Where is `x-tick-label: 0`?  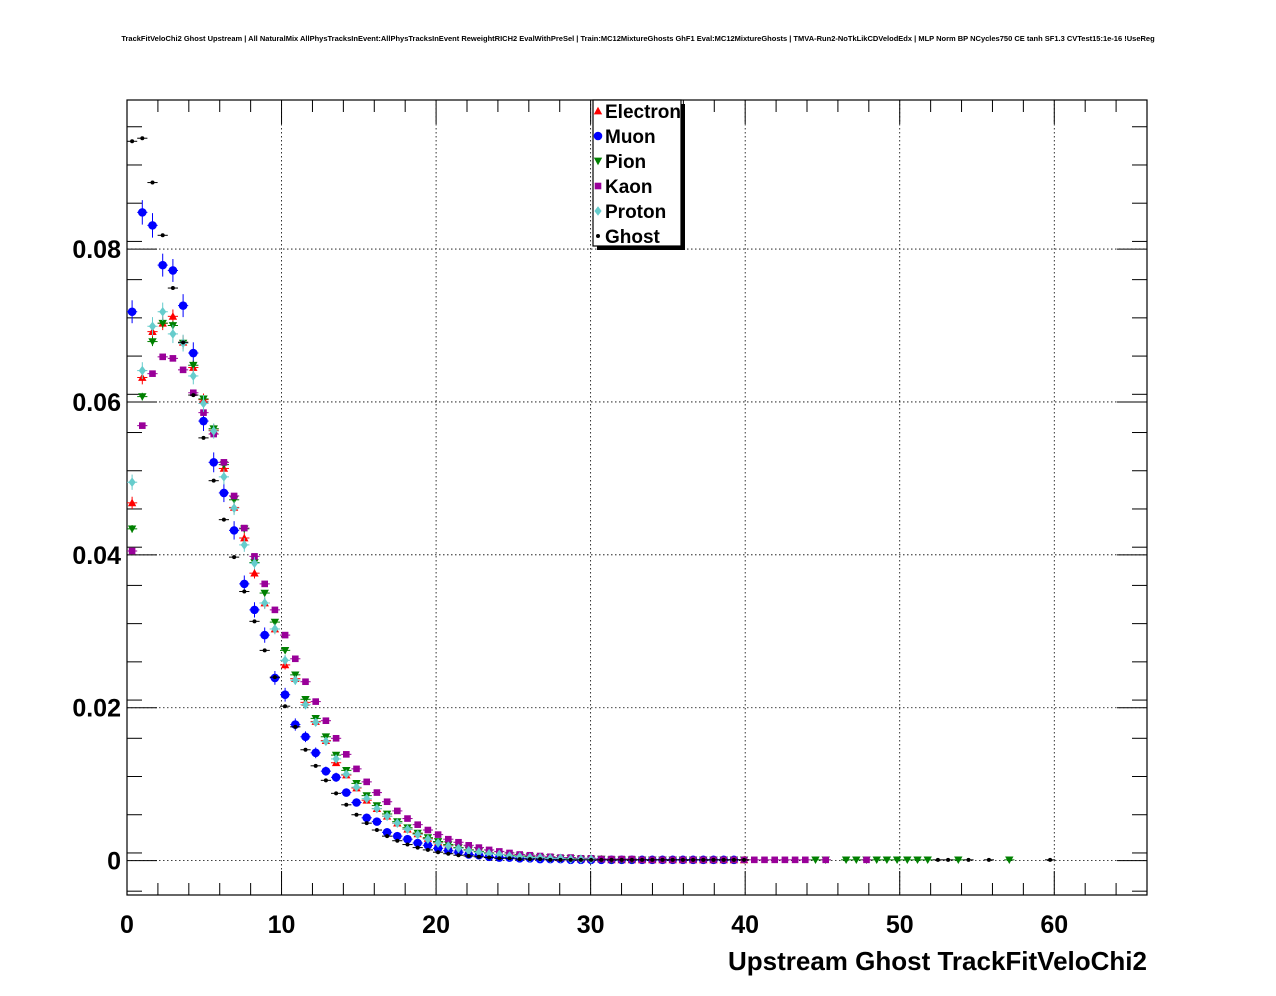
x-tick-label: 0 is located at coordinates (127, 925).